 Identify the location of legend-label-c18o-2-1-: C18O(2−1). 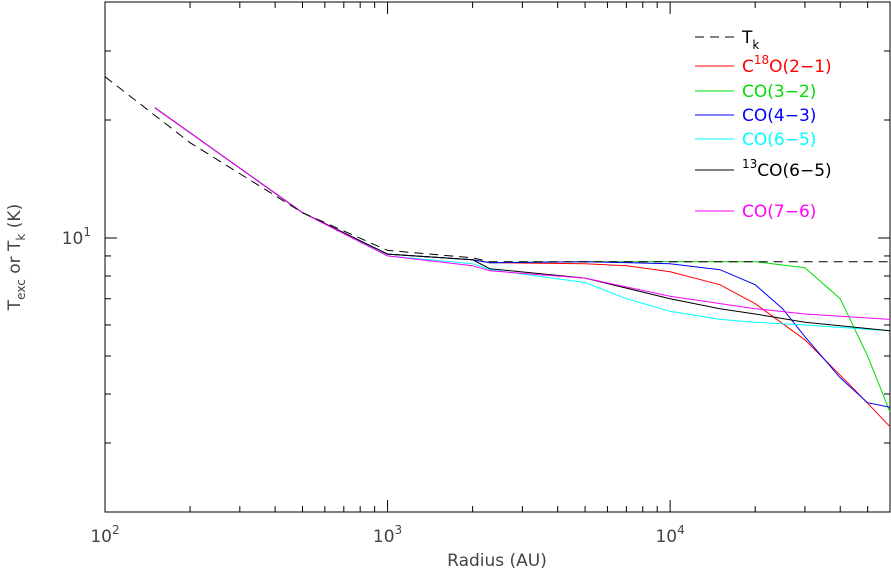
(787, 65).